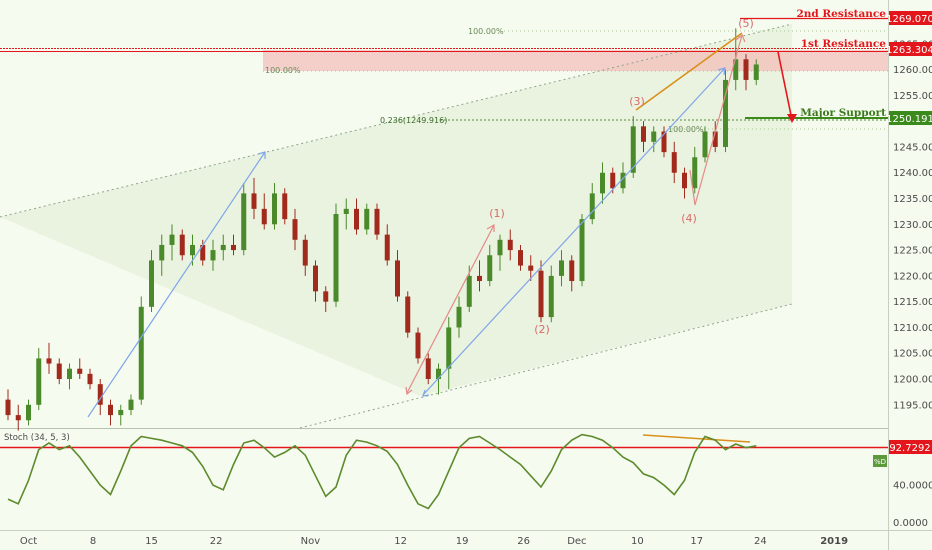  Describe the element at coordinates (841, 14) in the screenshot. I see `second-resistance-label: 2nd Resistance` at that location.